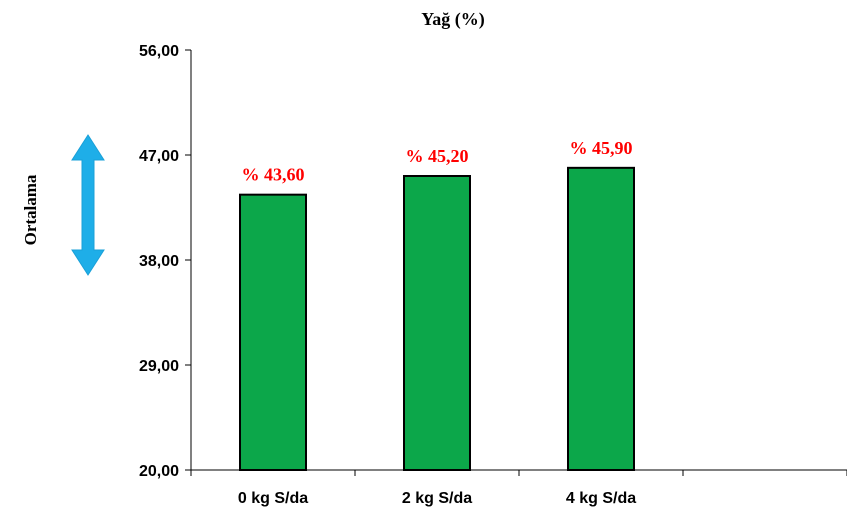 Image resolution: width=847 pixels, height=525 pixels. I want to click on y-tick-label: 29,00, so click(159, 366).